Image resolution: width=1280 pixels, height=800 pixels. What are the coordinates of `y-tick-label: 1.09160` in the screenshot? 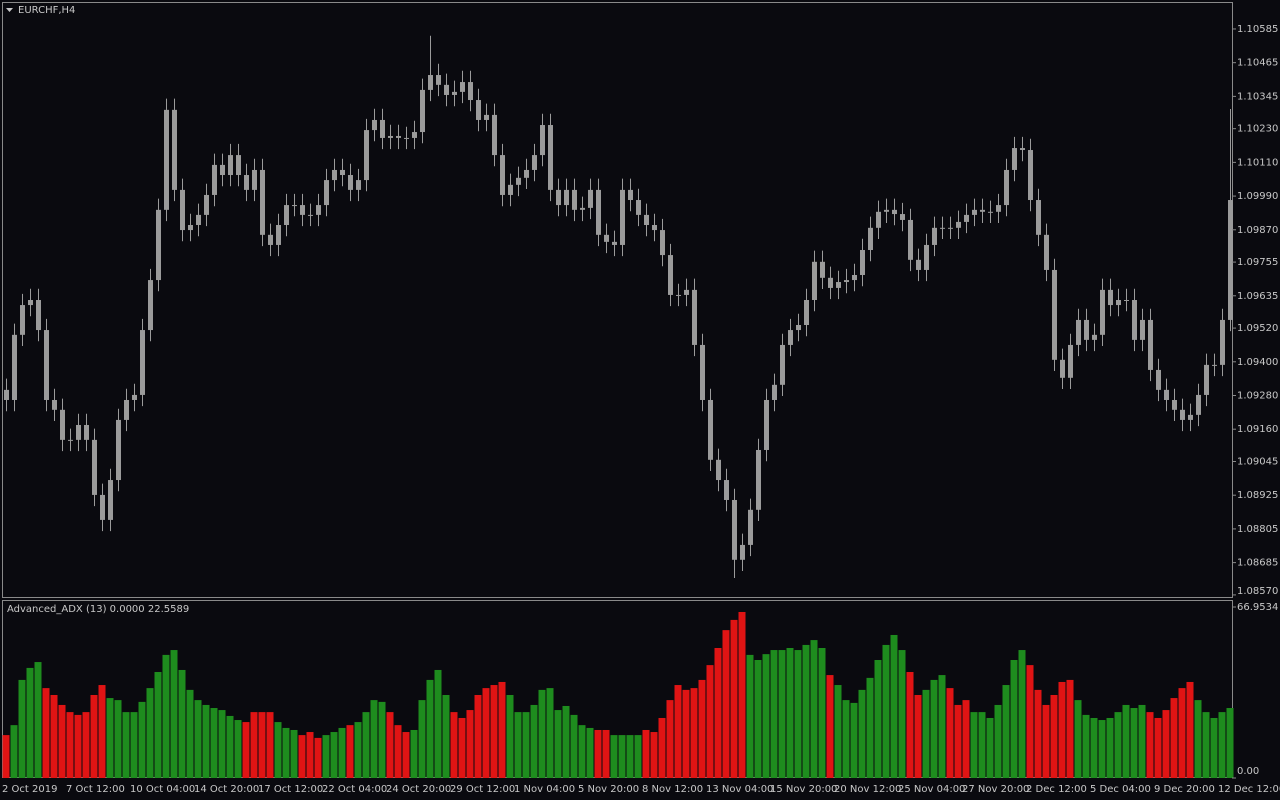 It's located at (1257, 429).